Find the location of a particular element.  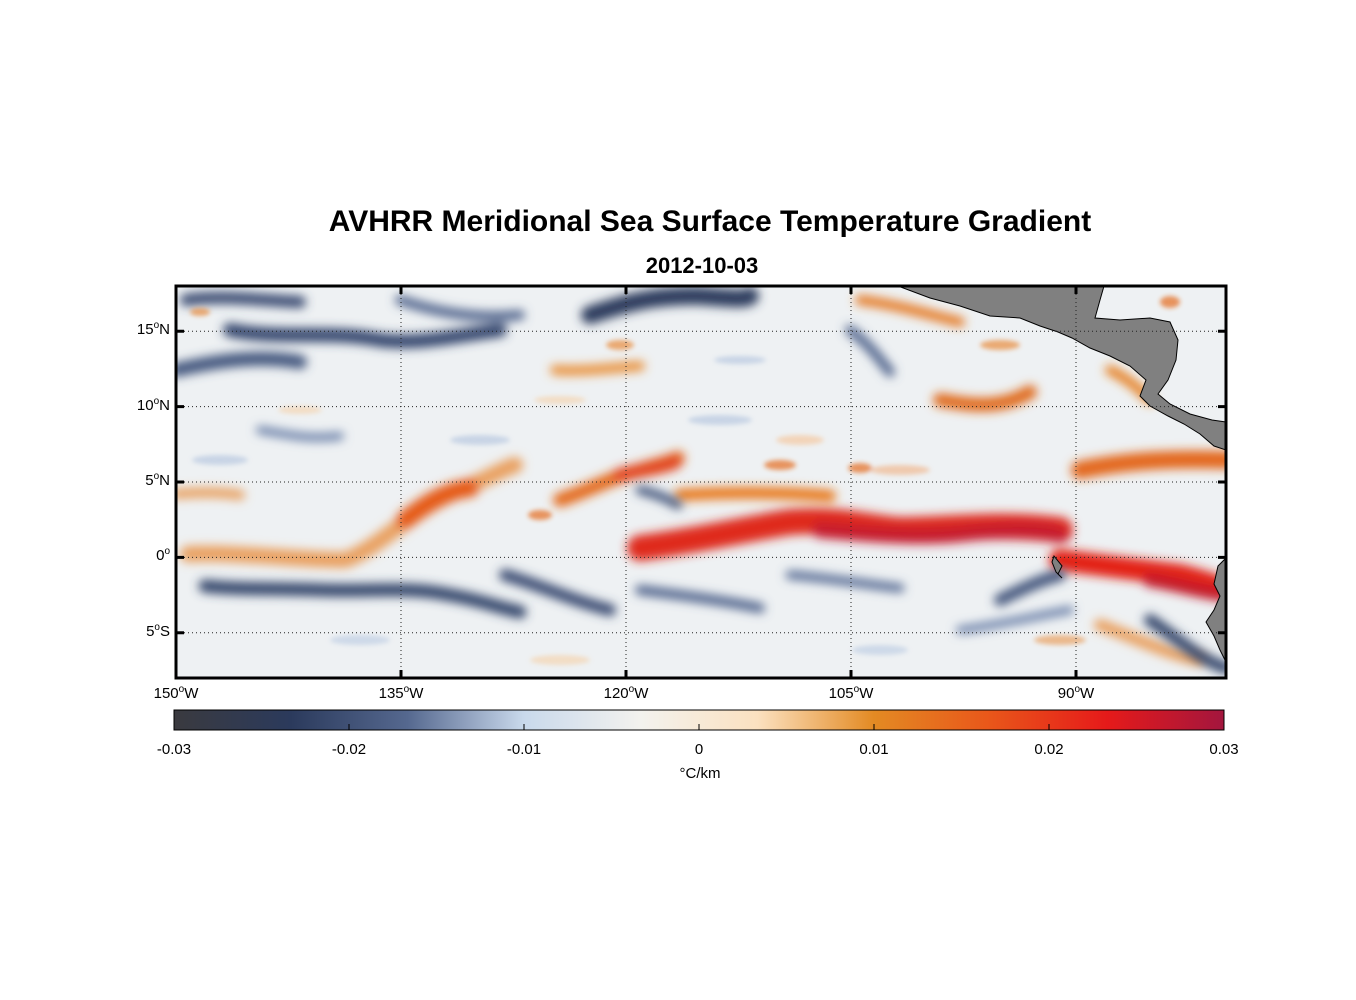

latitude-label: 5oN is located at coordinates (157, 480).